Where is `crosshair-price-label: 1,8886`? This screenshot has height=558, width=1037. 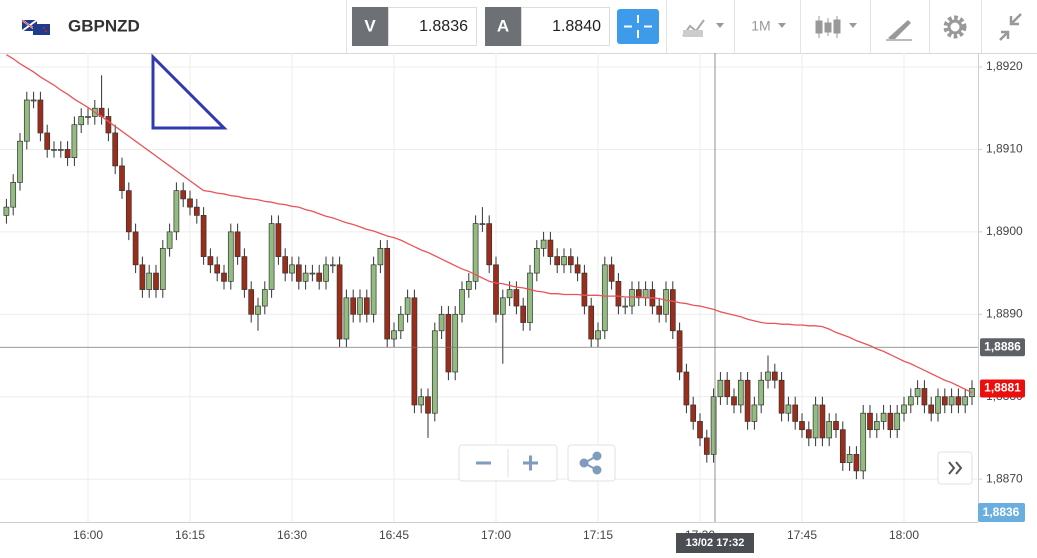 crosshair-price-label: 1,8886 is located at coordinates (1002, 346).